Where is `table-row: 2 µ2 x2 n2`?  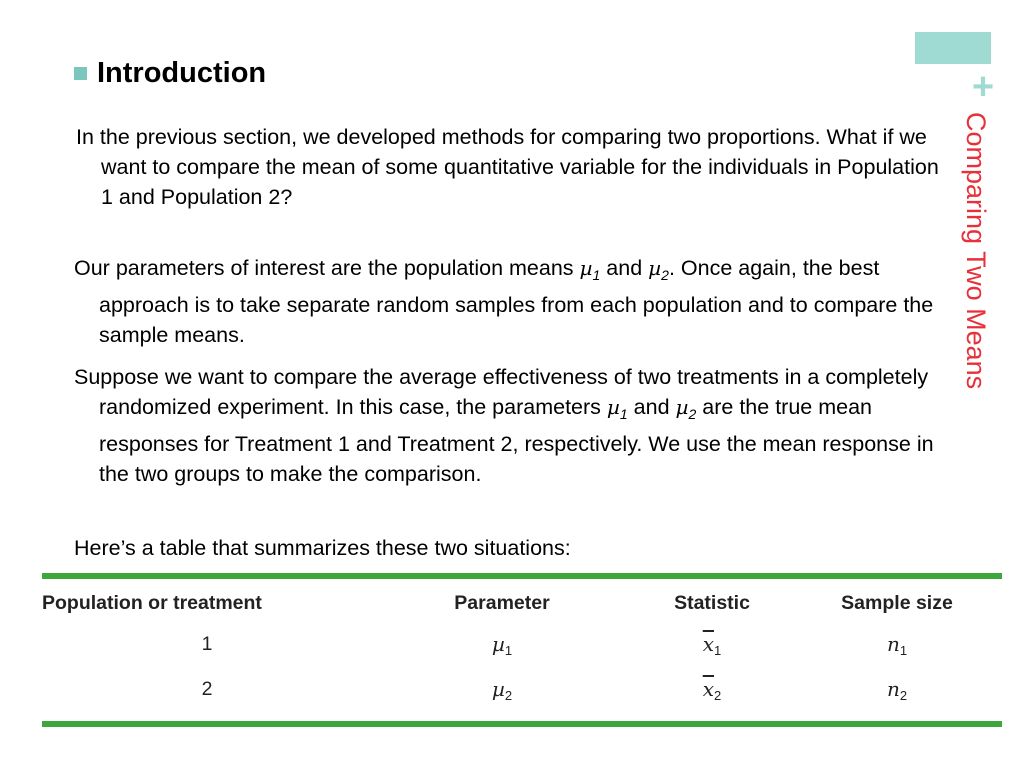
table-row: 2 µ2 x2 n2 is located at coordinates (522, 689).